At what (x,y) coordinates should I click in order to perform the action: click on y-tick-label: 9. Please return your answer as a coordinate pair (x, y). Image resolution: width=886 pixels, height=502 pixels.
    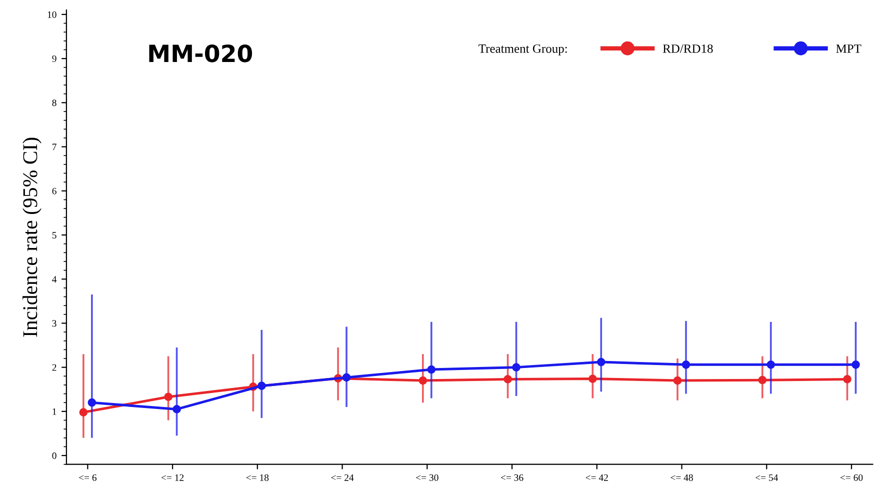
    Looking at the image, I should click on (54, 58).